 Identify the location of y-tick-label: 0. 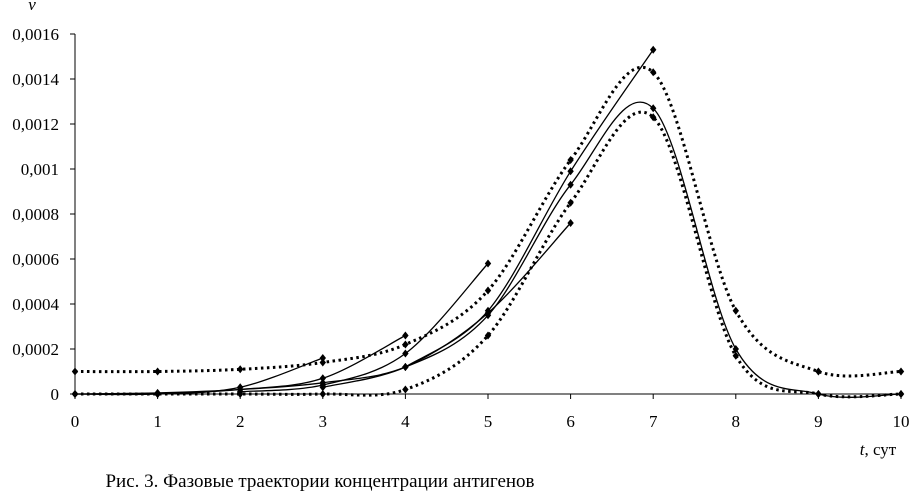
(55, 394).